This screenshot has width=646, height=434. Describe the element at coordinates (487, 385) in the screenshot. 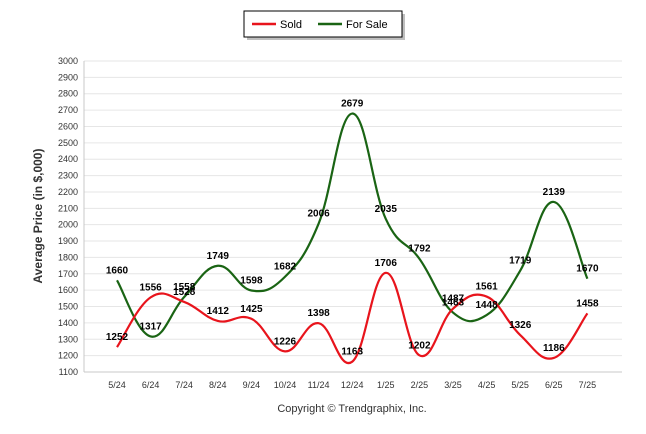

I see `x-tick-label: 4/25` at that location.